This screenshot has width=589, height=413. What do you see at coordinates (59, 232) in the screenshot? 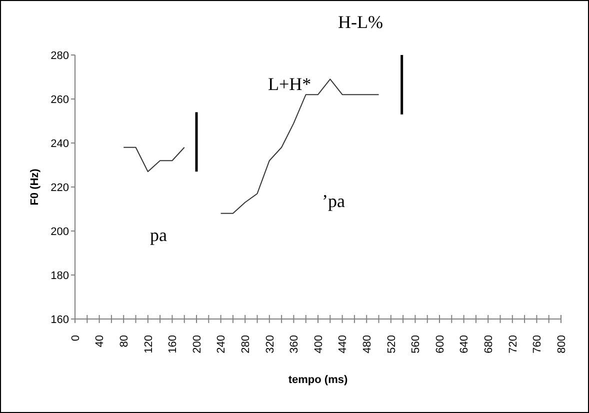
I see `y-tick-label: 200` at bounding box center [59, 232].